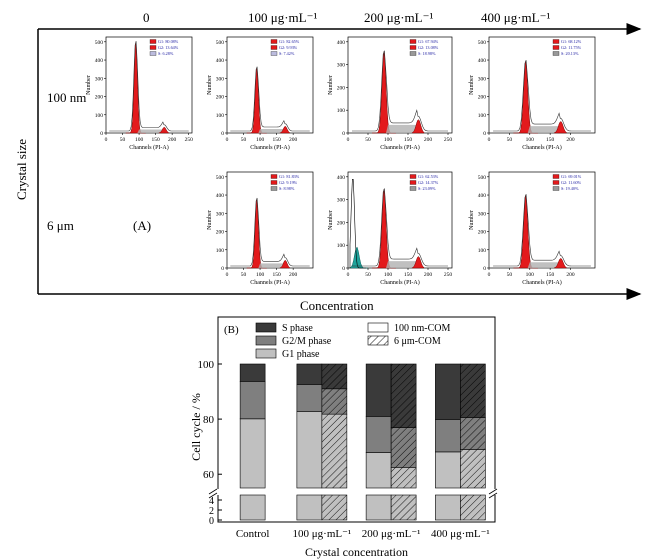  Describe the element at coordinates (417, 341) in the screenshot. I see `legend-label: 6 μm-COM` at that location.